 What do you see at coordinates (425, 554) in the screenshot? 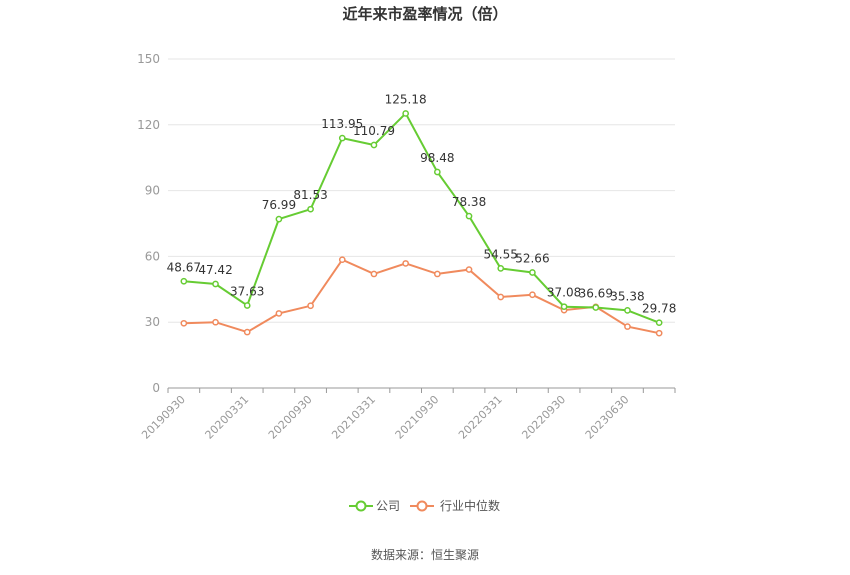
I see `data-source: 数据来源：恒生聚源` at bounding box center [425, 554].